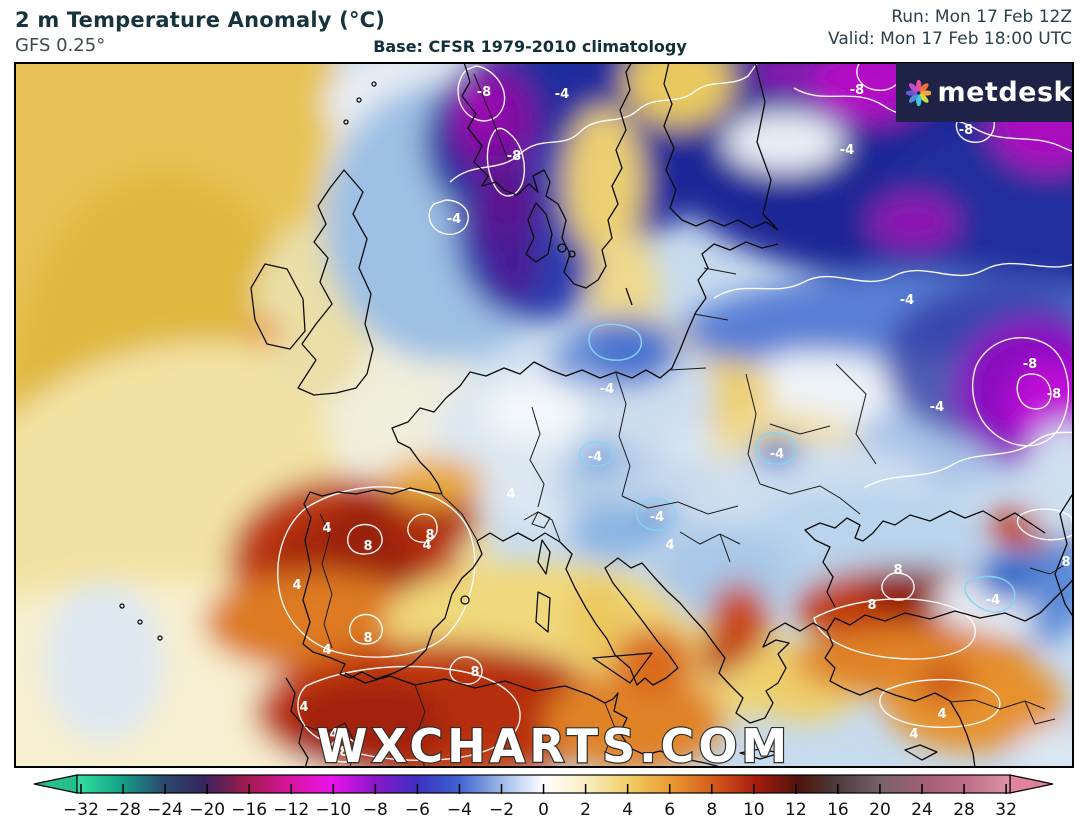  Describe the element at coordinates (880, 810) in the screenshot. I see `svg-text: 20` at that location.